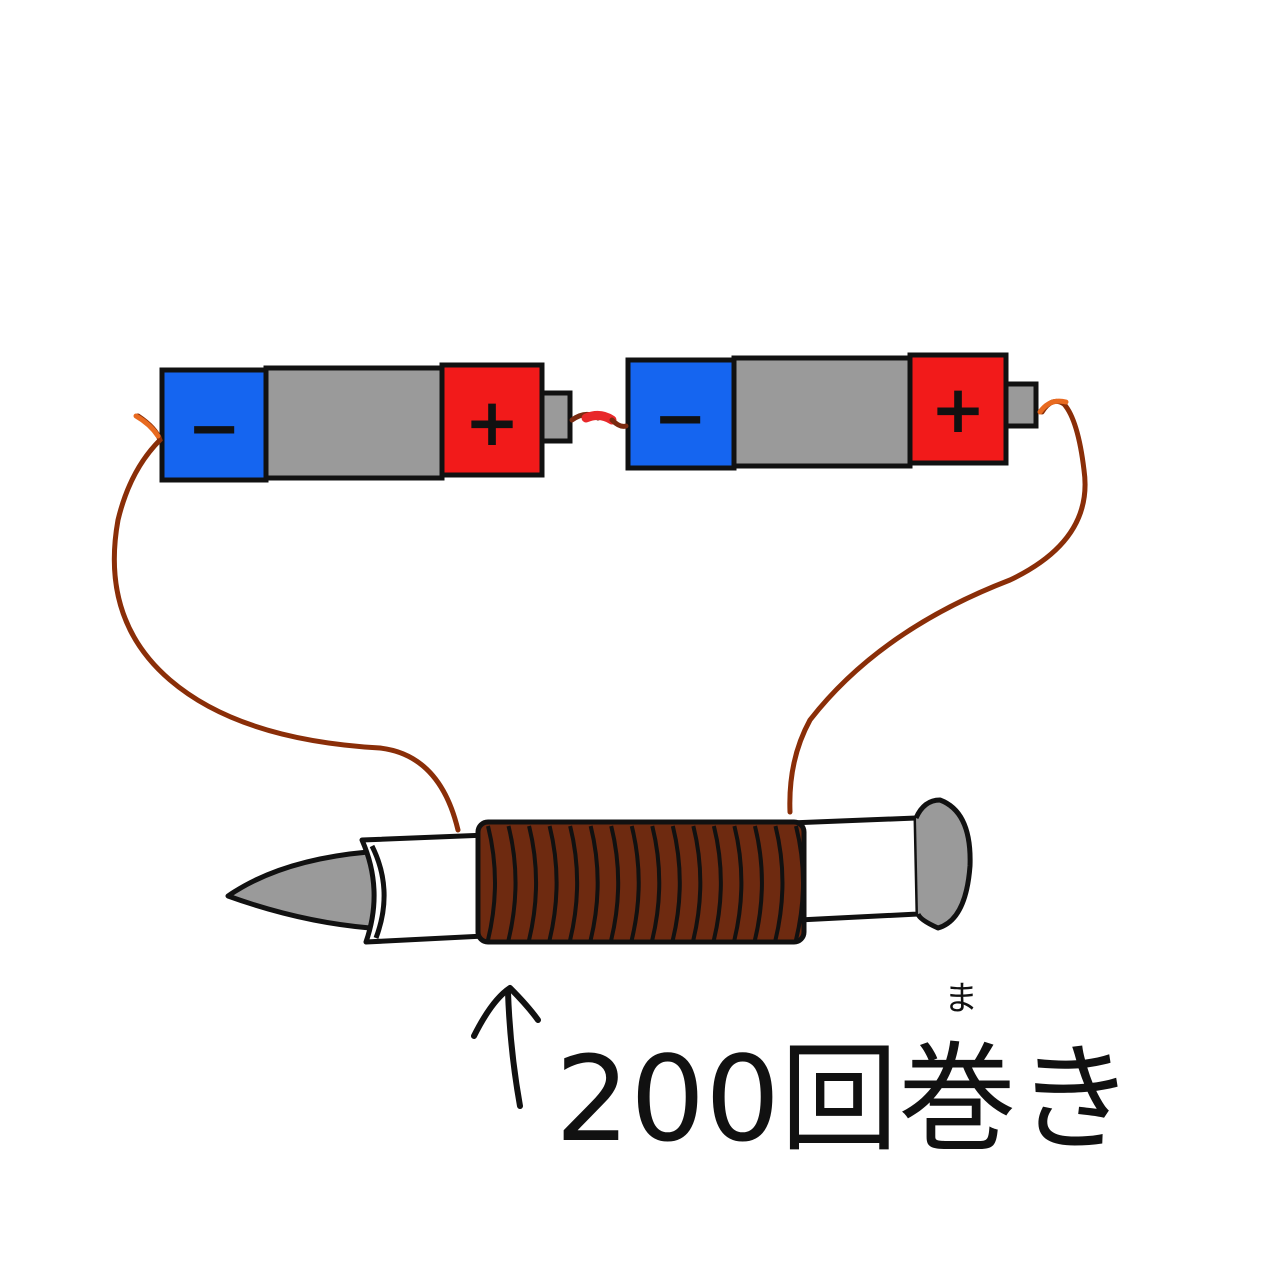  I want to click on battery-link-wire, so click(599, 419).